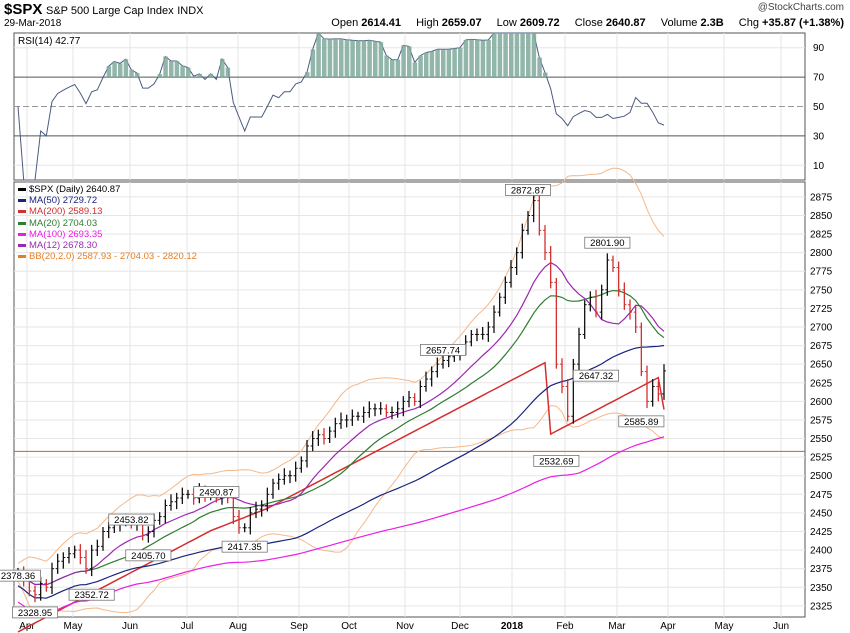 The width and height of the screenshot is (850, 633). What do you see at coordinates (821, 253) in the screenshot?
I see `y-tick-label: 2800` at bounding box center [821, 253].